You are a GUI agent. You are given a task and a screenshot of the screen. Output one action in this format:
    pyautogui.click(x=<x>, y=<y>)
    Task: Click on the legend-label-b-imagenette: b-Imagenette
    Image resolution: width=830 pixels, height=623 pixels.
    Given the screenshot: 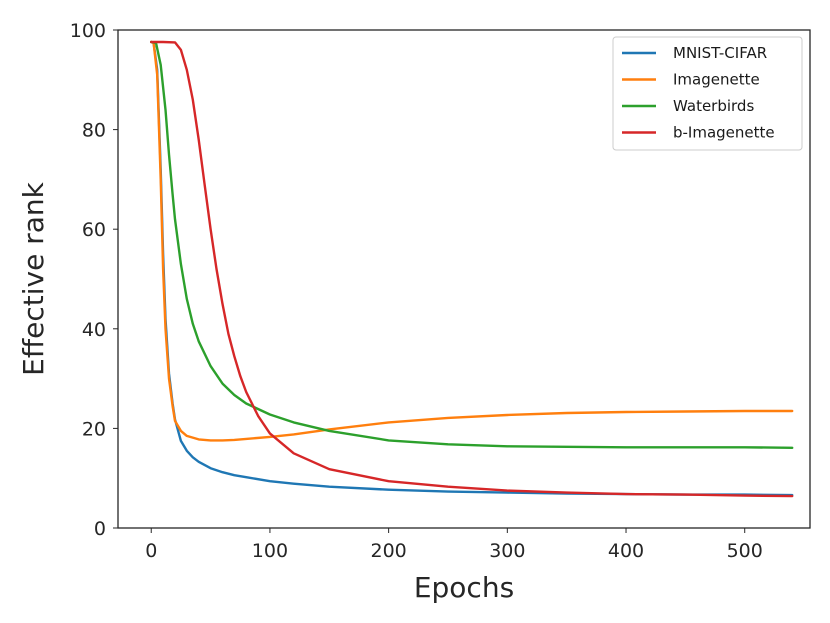 What is the action you would take?
    pyautogui.click(x=724, y=133)
    